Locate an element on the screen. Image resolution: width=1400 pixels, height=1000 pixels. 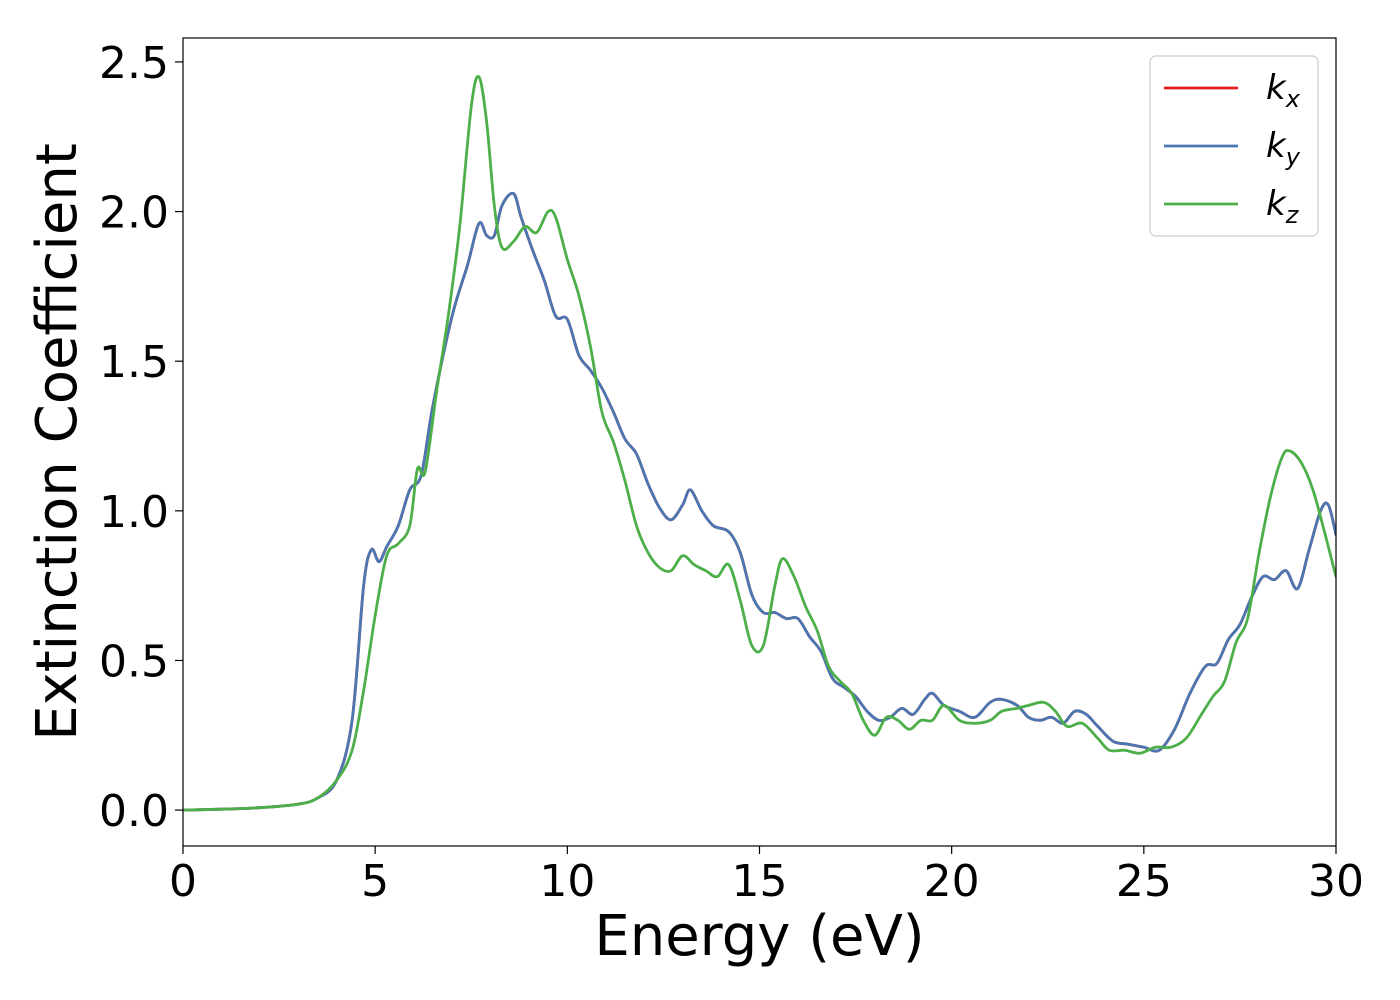
y-tick-label: 0.0 is located at coordinates (134, 811).